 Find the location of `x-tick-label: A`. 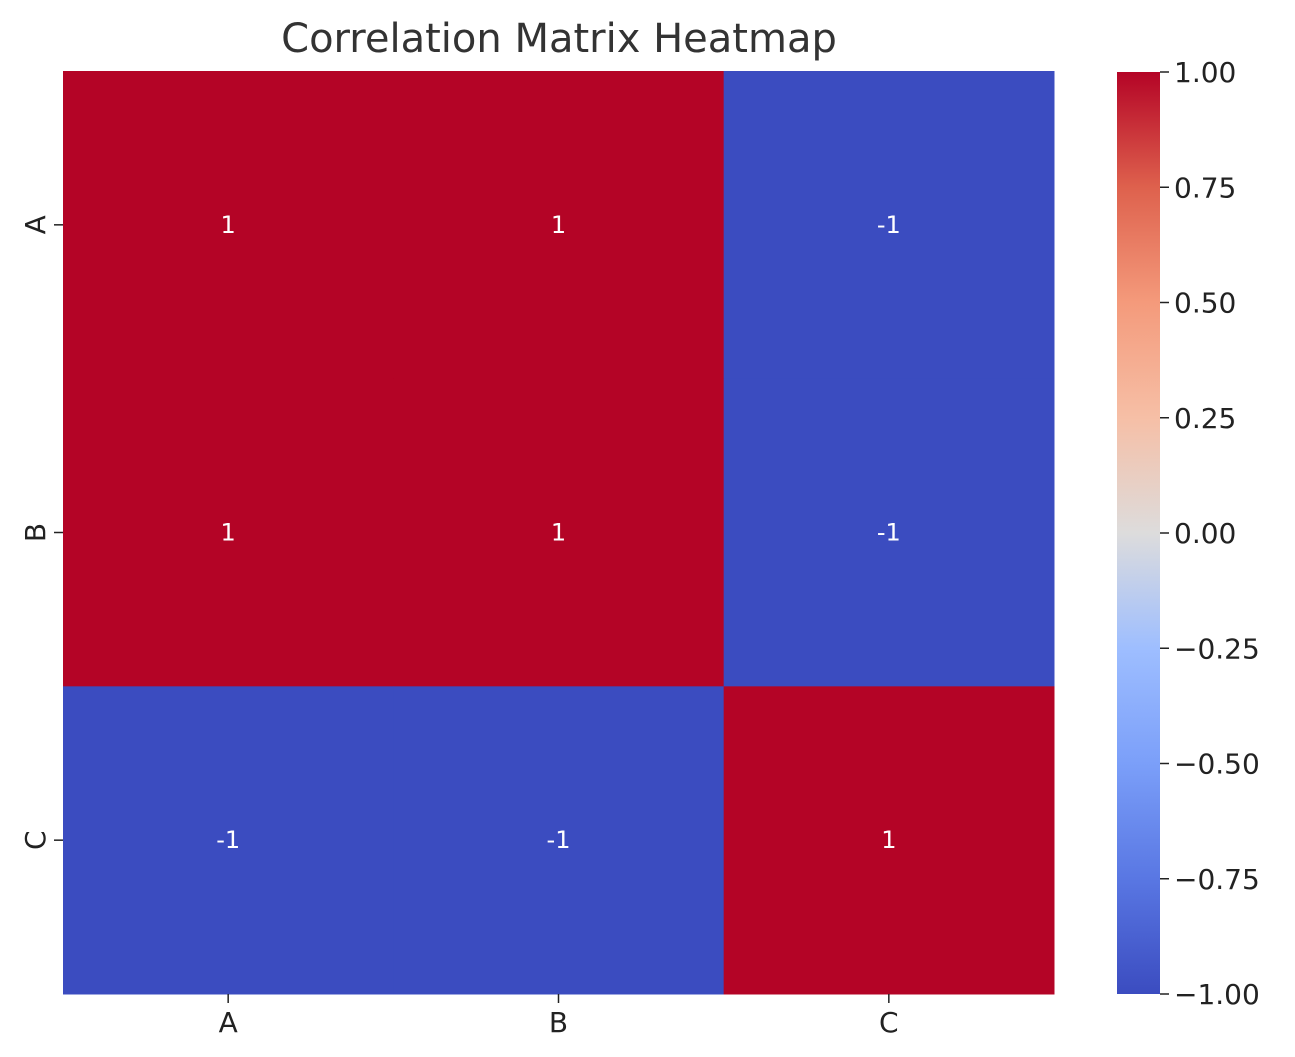

x-tick-label: A is located at coordinates (228, 1022).